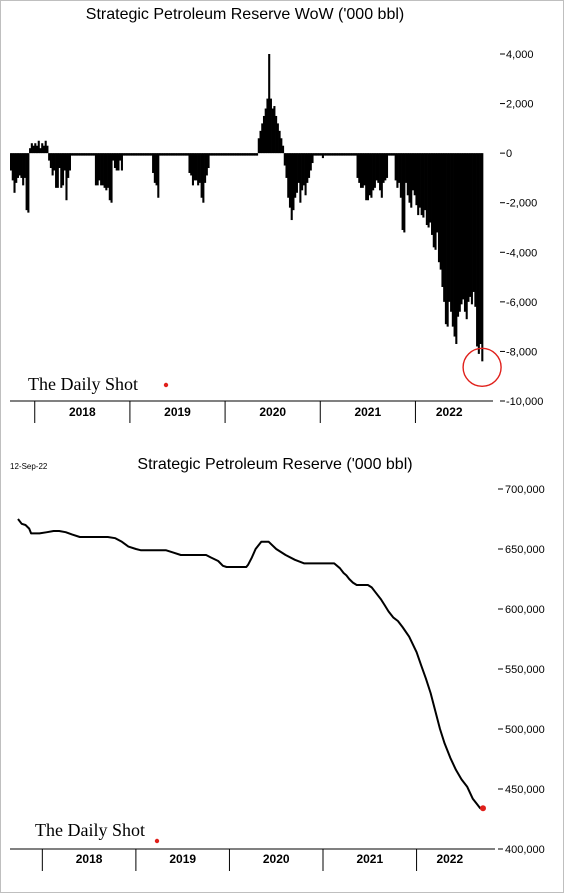  What do you see at coordinates (177, 412) in the screenshot?
I see `x-tick-label: 2019` at bounding box center [177, 412].